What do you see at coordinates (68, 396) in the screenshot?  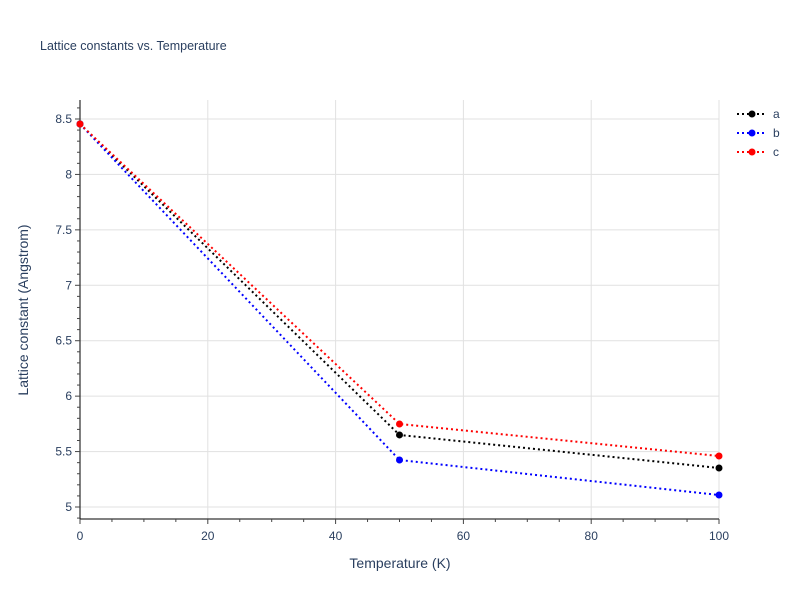 I see `y-tick-label: 6` at bounding box center [68, 396].